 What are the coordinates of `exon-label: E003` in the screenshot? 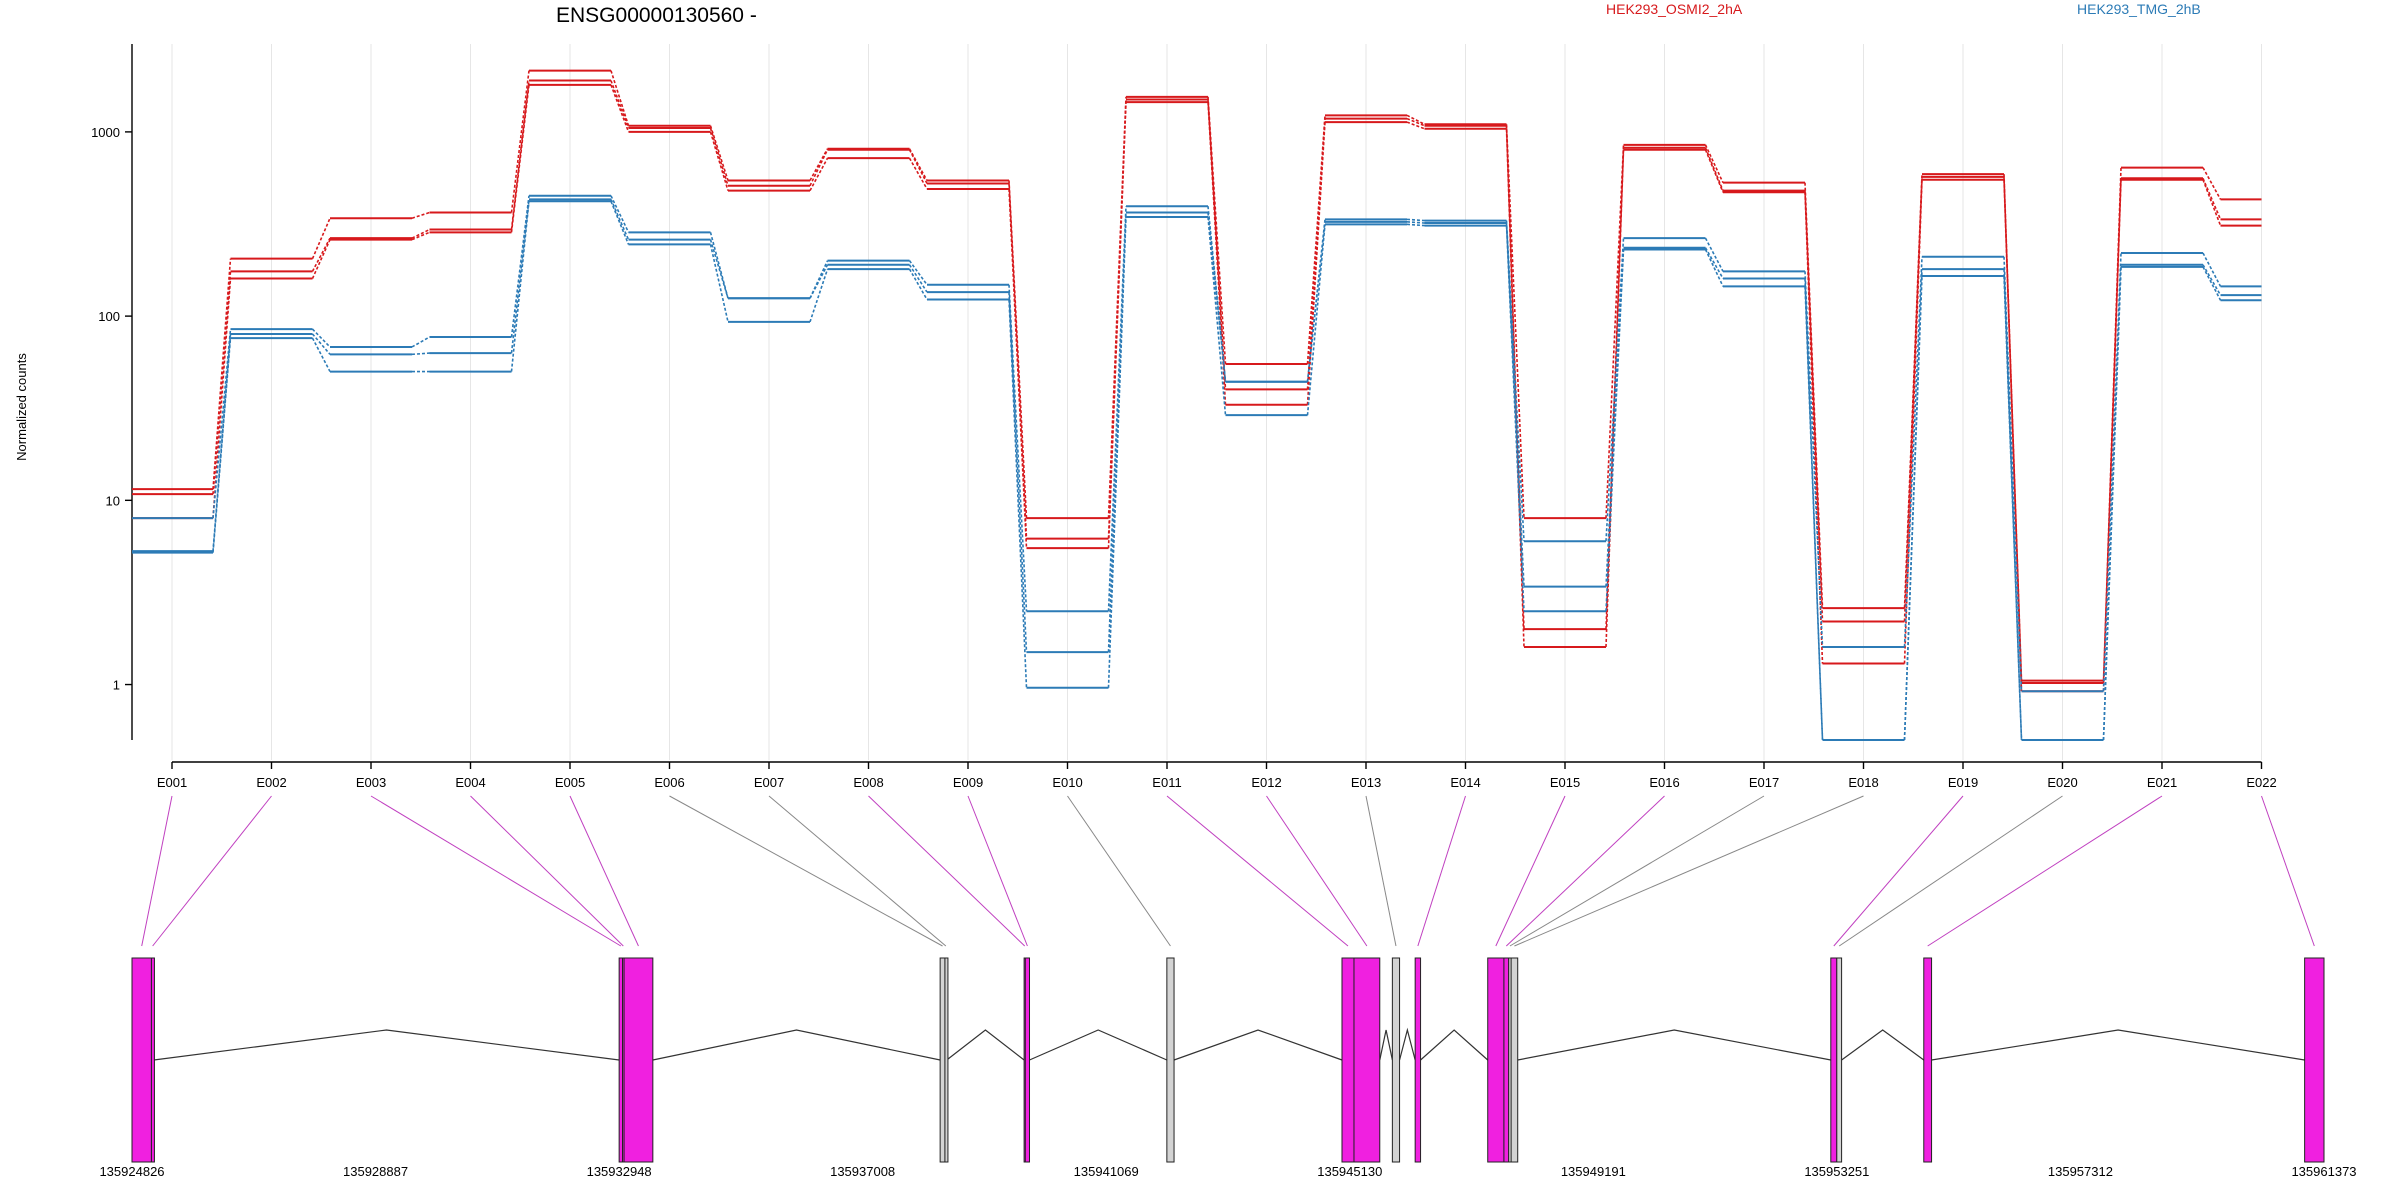 It's located at (371, 782).